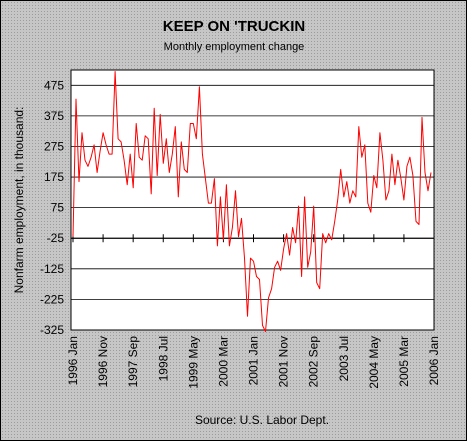  I want to click on y-axis-label: Nonfarm employment, in thousand:, so click(19, 200).